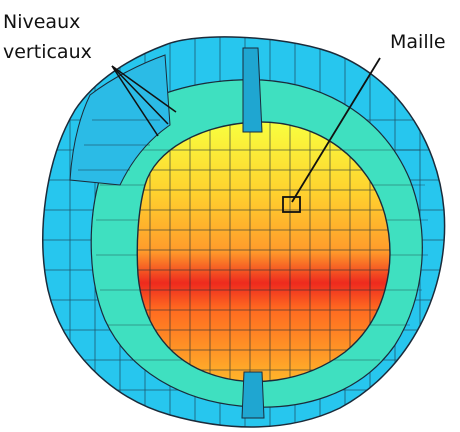  I want to click on label-vertical-levels-line-1: Niveaux, so click(42, 22).